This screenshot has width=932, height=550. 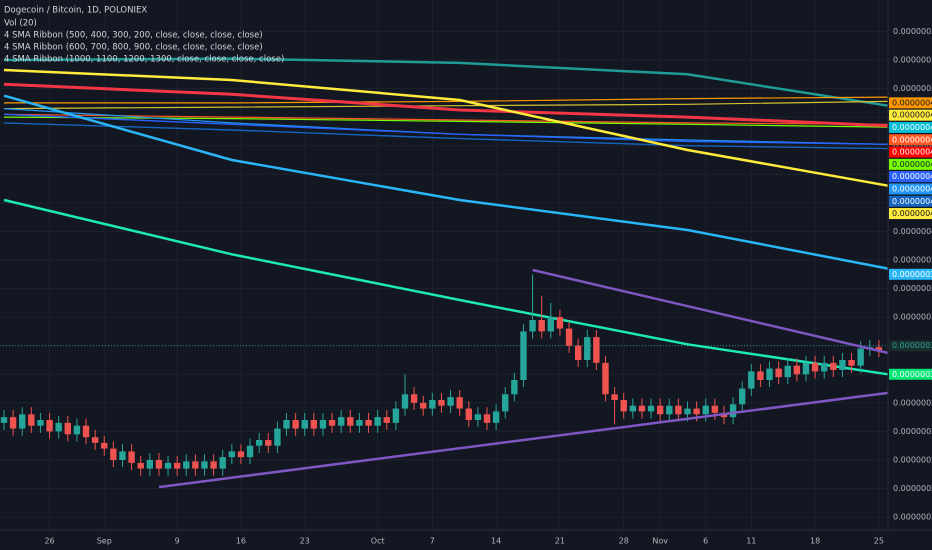 I want to click on x-tick-label: Oct, so click(x=378, y=541).